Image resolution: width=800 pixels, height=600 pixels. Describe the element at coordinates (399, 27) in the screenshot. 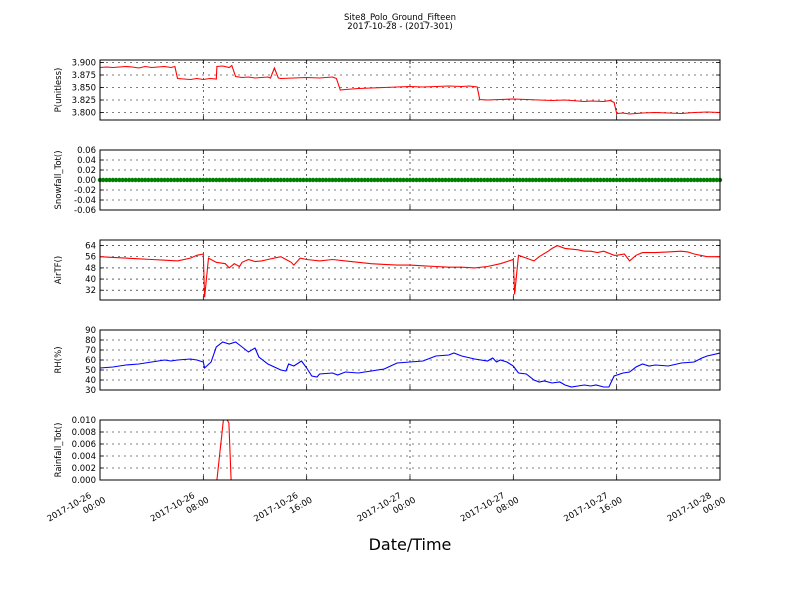

I see `chart-subtitle: 2017-10-28 - (2017-301)` at that location.